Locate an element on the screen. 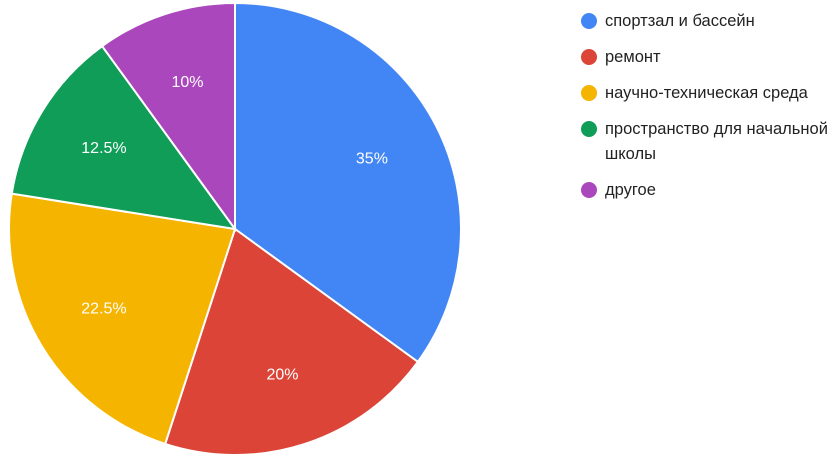 Image resolution: width=833 pixels, height=457 pixels. legend-item-renovation: ремонт is located at coordinates (705, 57).